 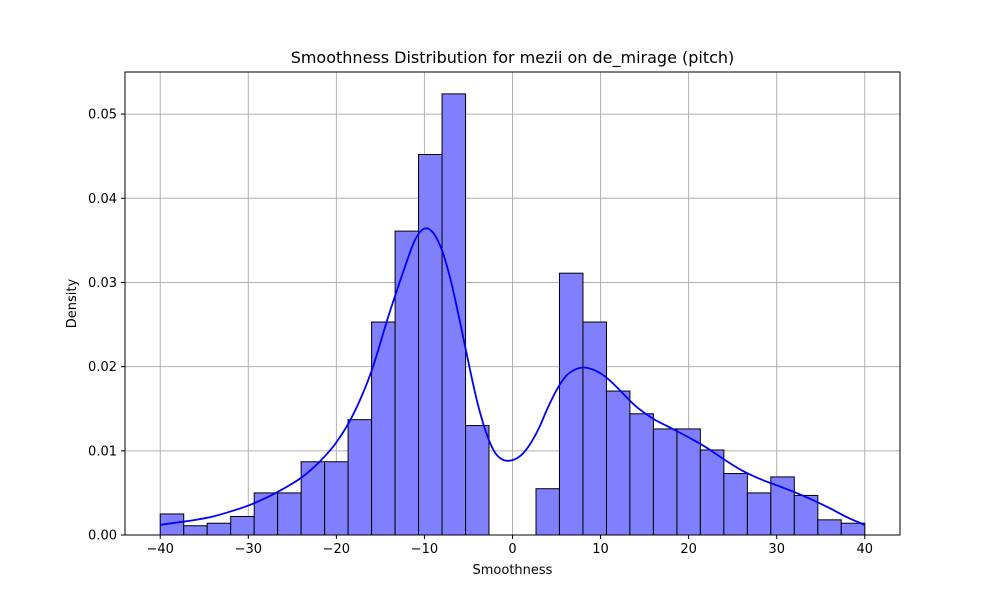 I want to click on y-tick-label: 0.03, so click(x=102, y=283).